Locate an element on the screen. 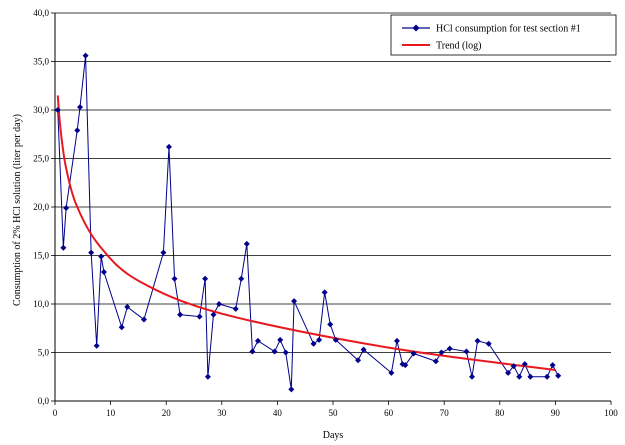 The image size is (625, 445). legend-label-trend: Trend (log) is located at coordinates (458, 46).